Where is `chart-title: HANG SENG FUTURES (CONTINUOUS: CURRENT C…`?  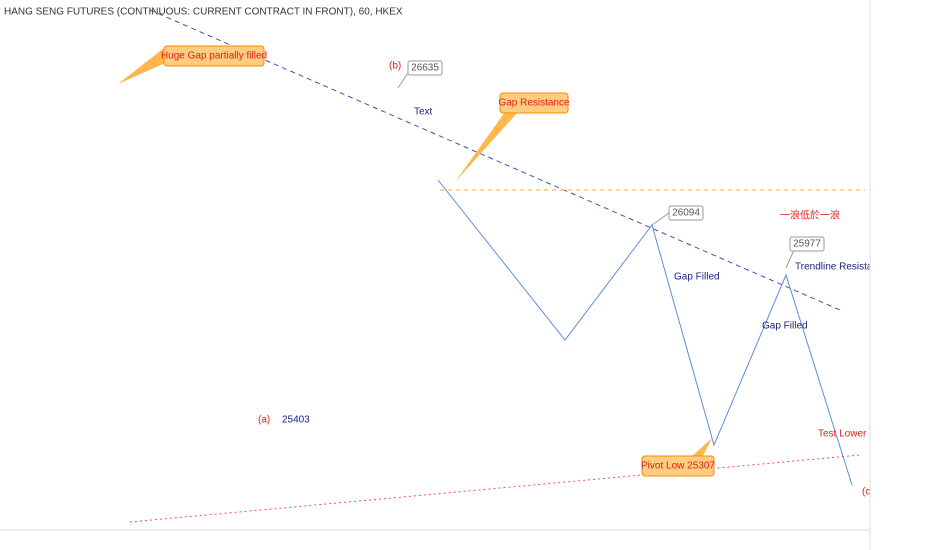 chart-title: HANG SENG FUTURES (CONTINUOUS: CURRENT C… is located at coordinates (203, 12).